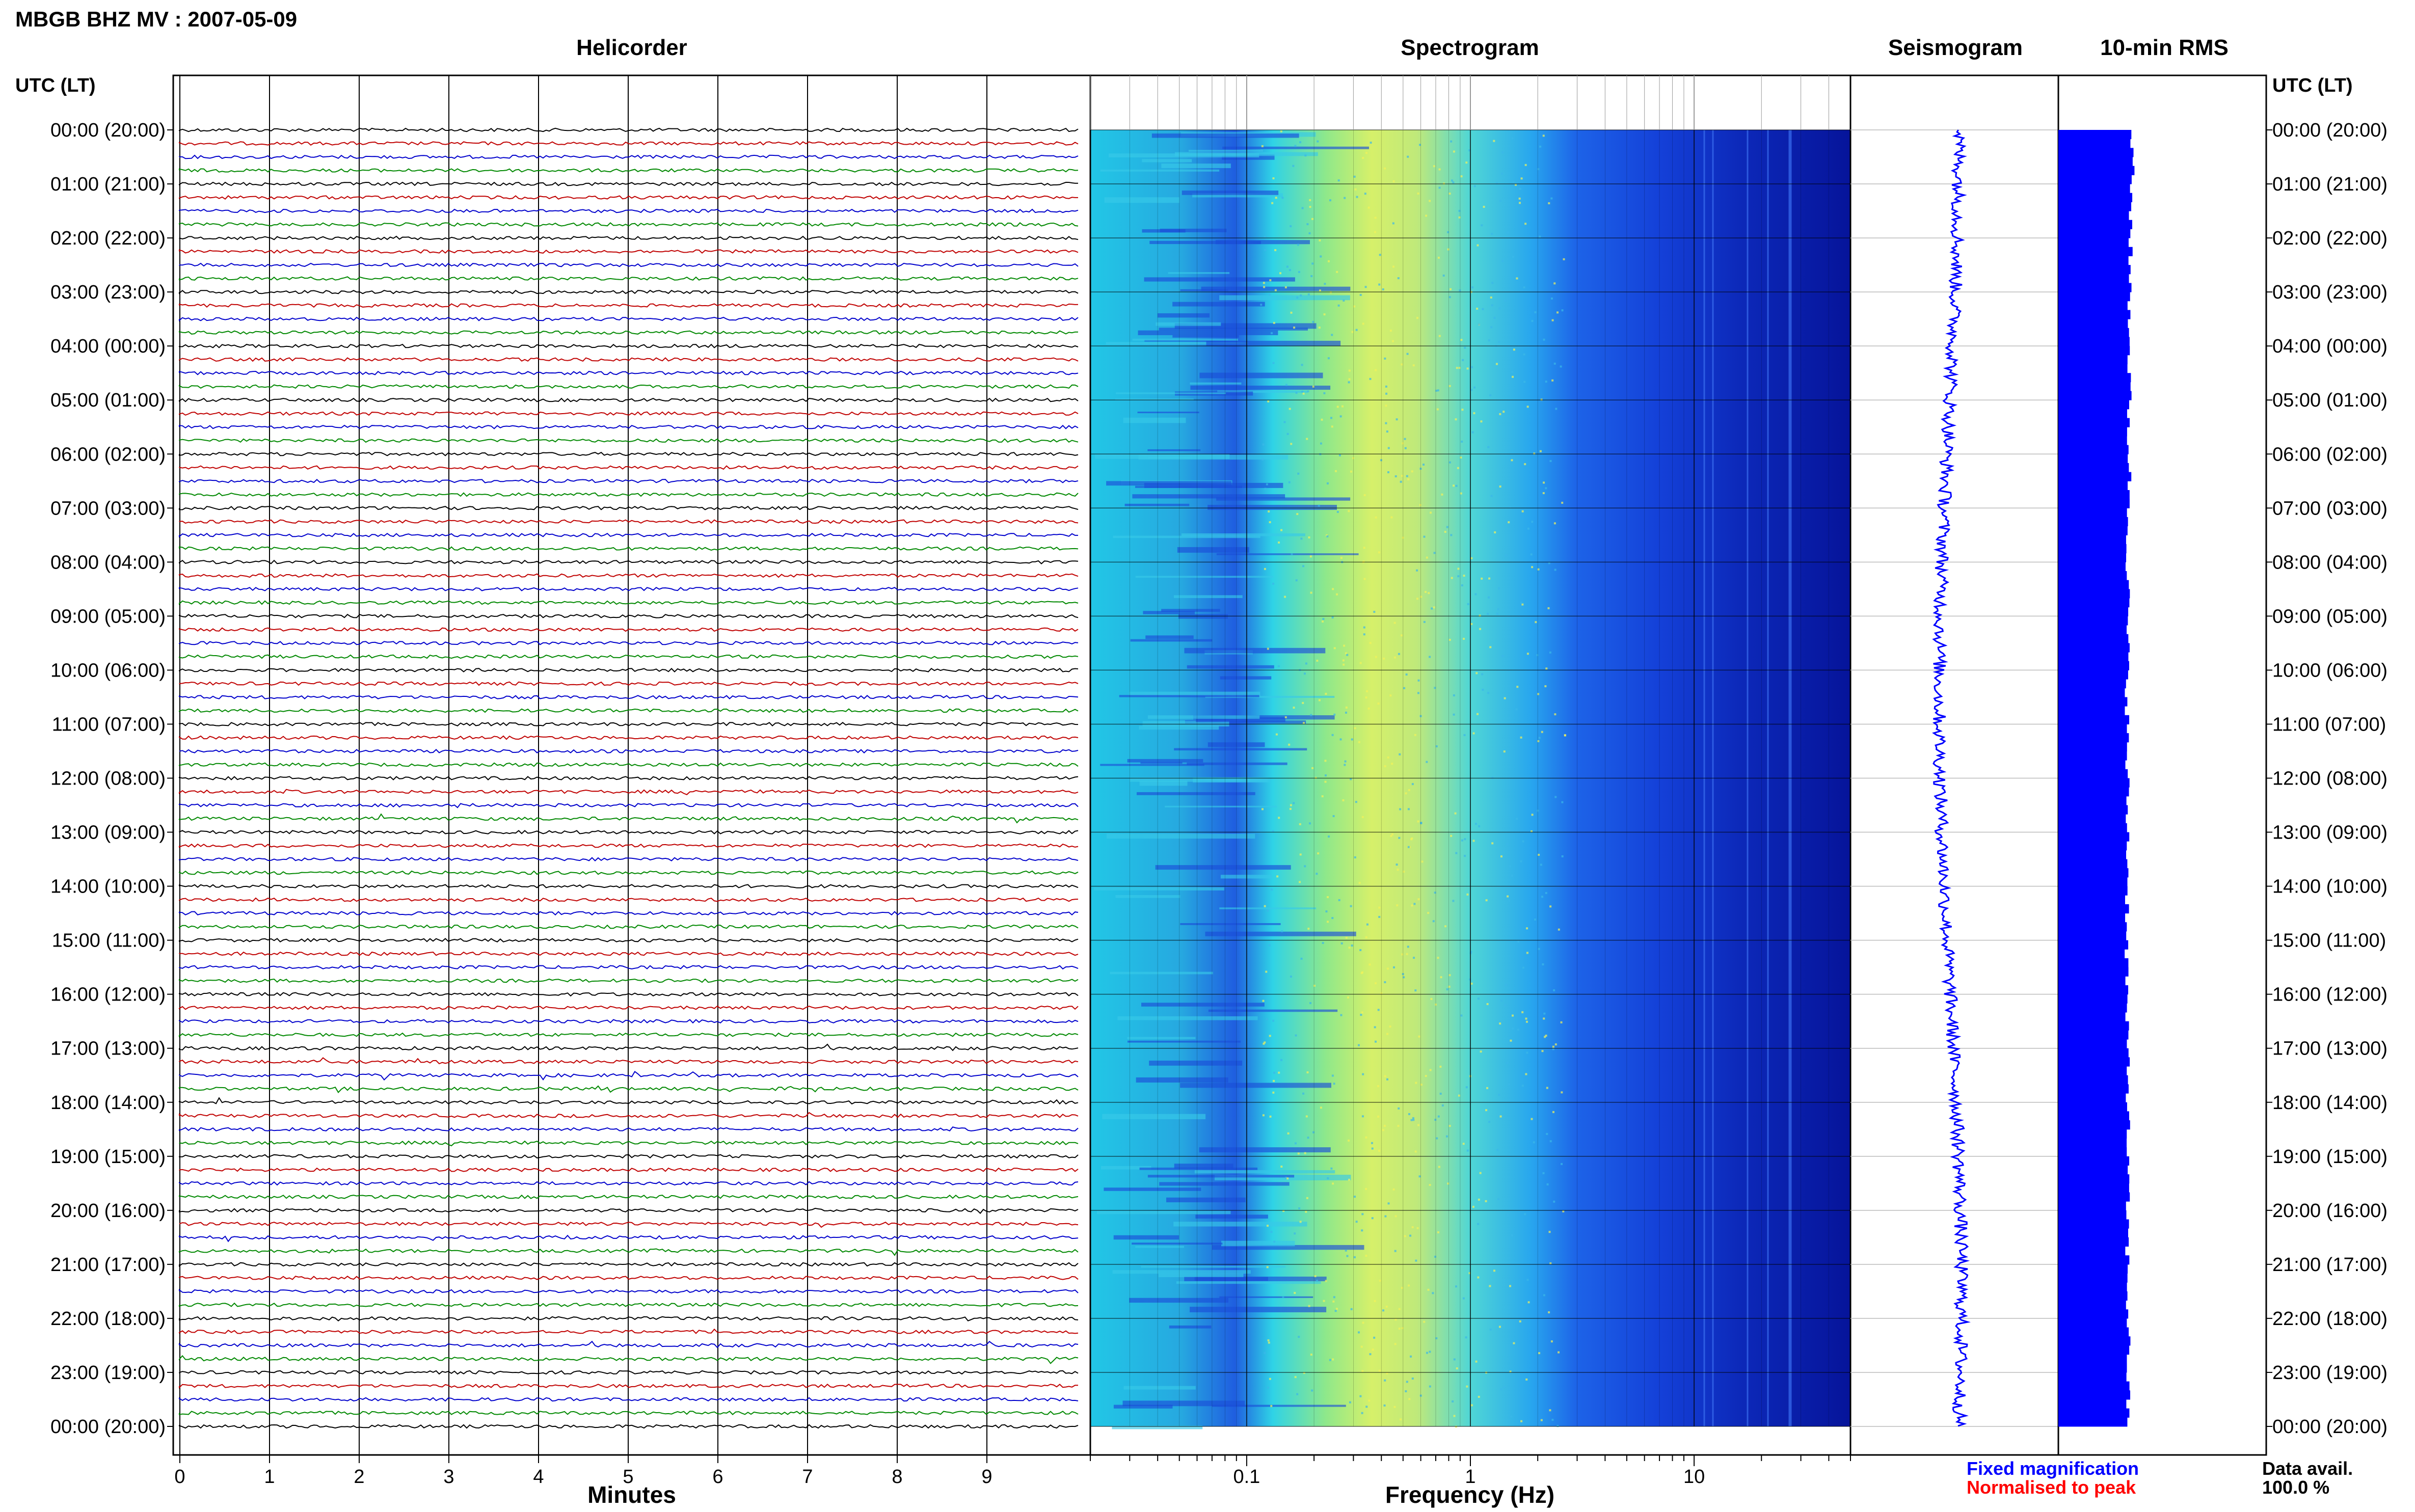 The image size is (2415, 1512). I want to click on helicorder-title: Helicorder, so click(631, 47).